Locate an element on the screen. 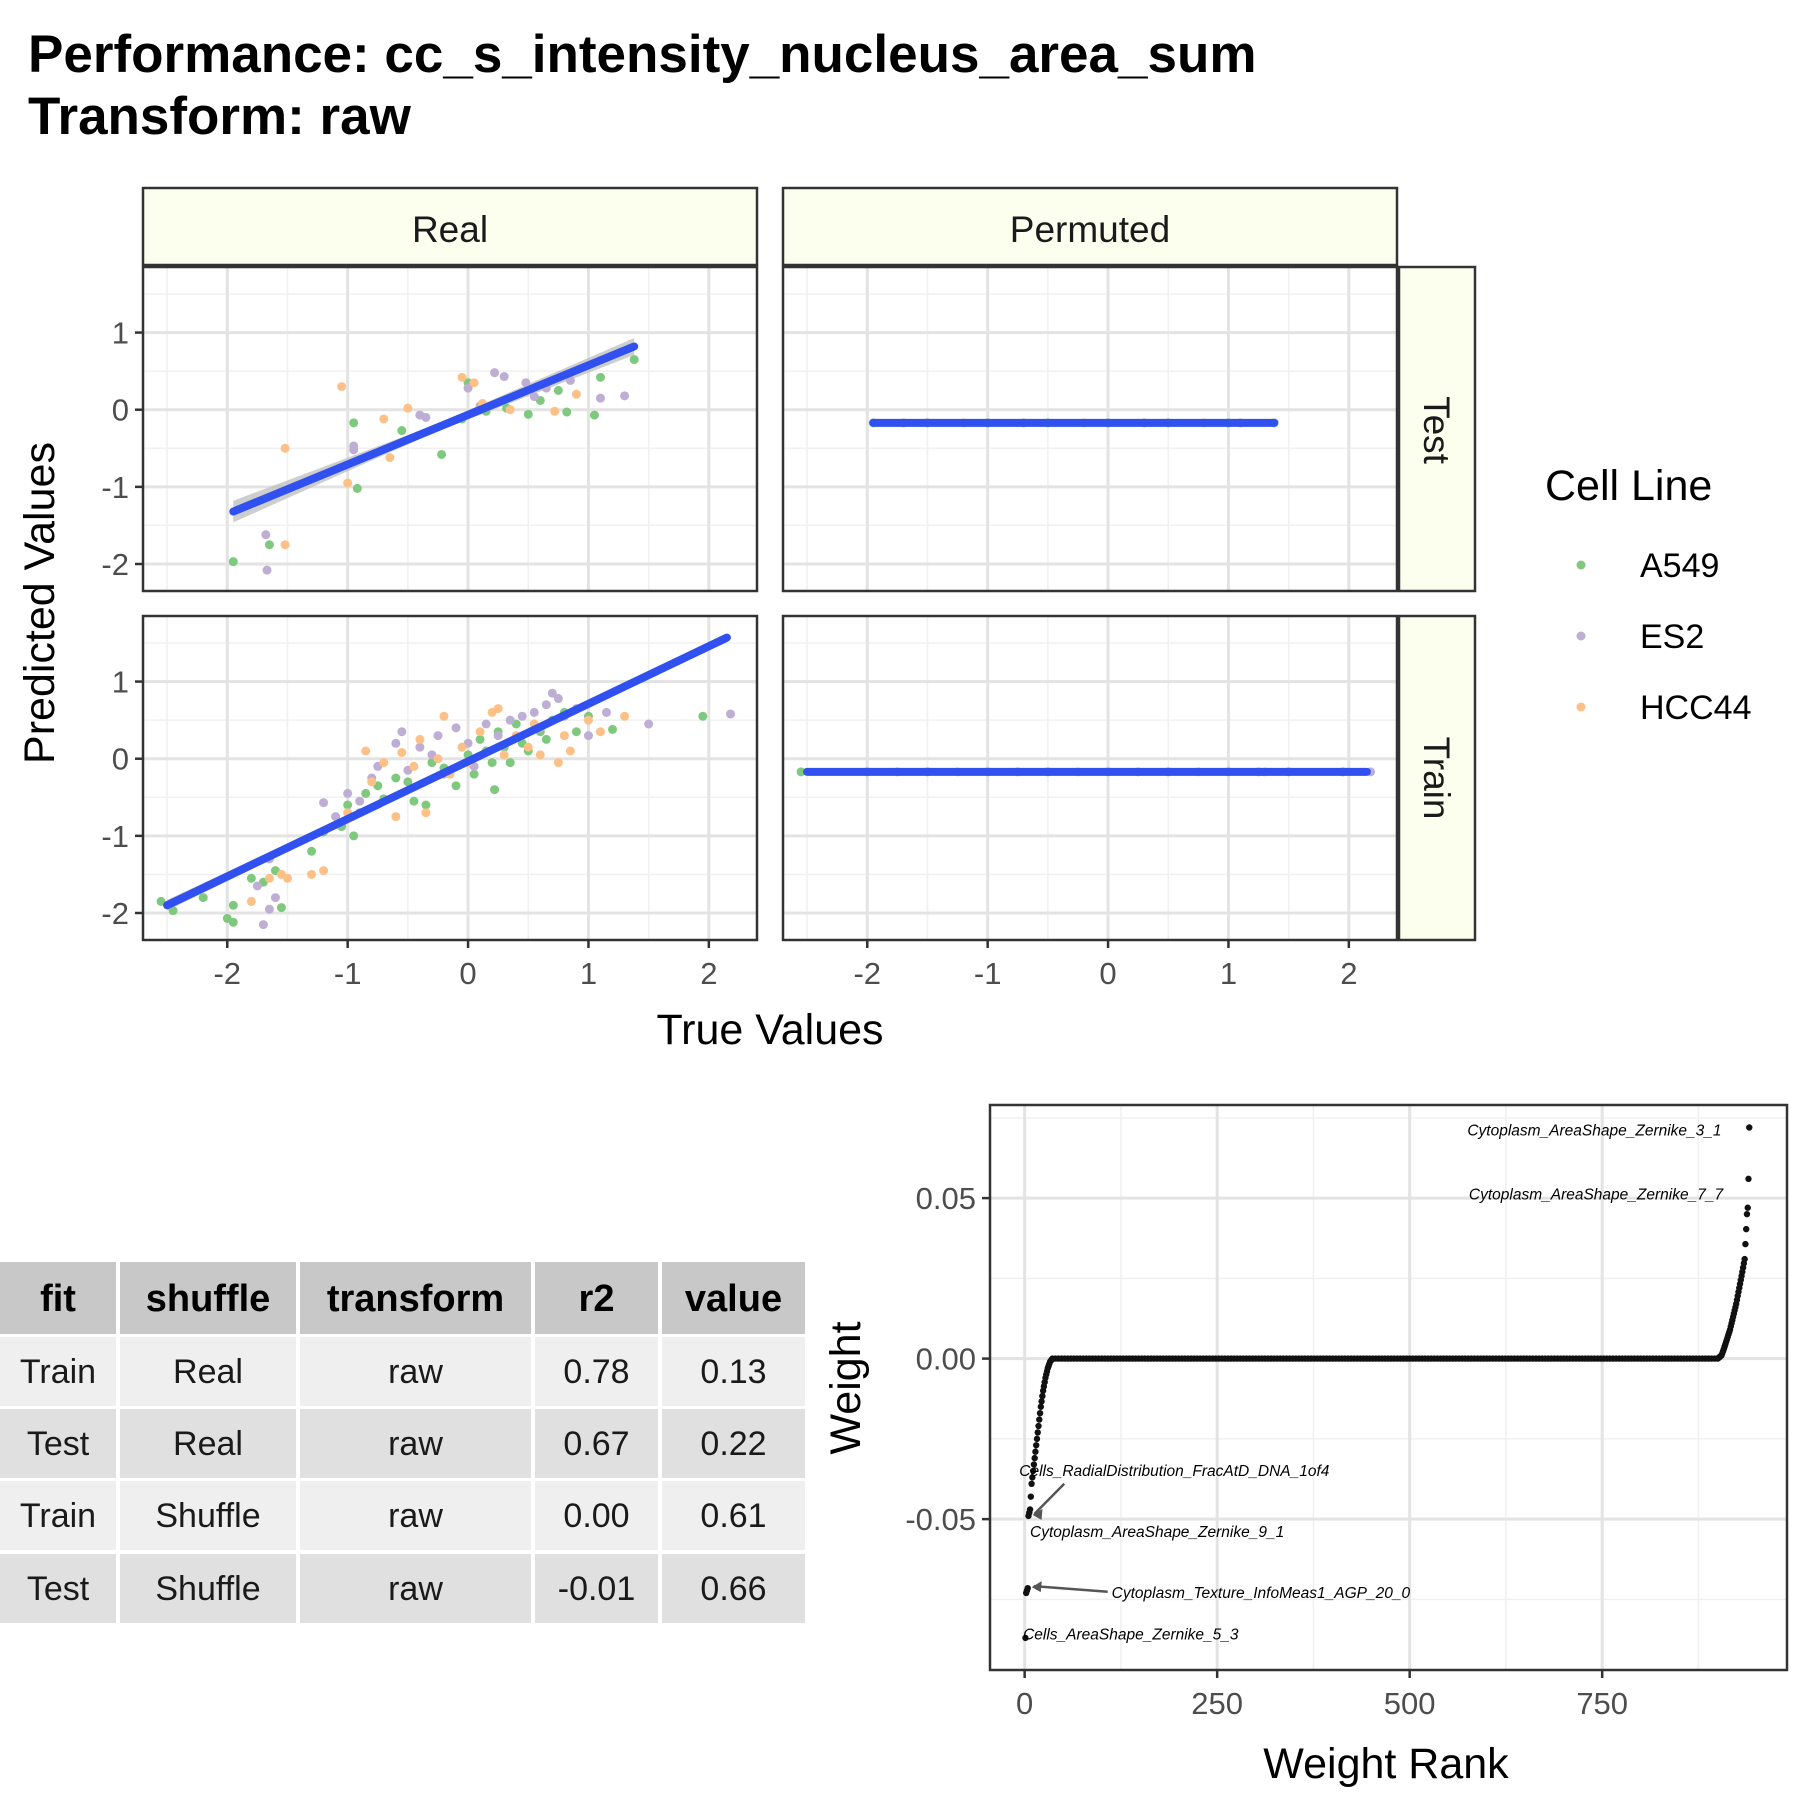 The height and width of the screenshot is (1800, 1800). annotation-arrowhead is located at coordinates (1036, 1587).